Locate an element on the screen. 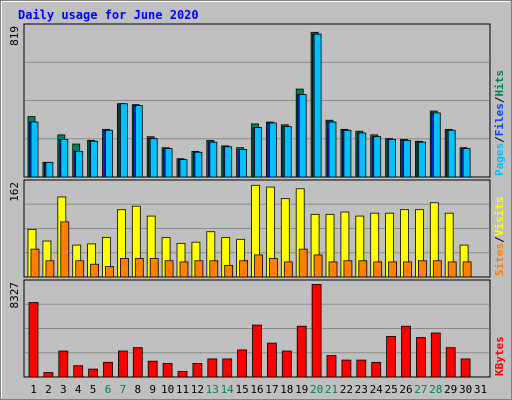  legend-sites-visits: Sites/Visits is located at coordinates (499, 237).